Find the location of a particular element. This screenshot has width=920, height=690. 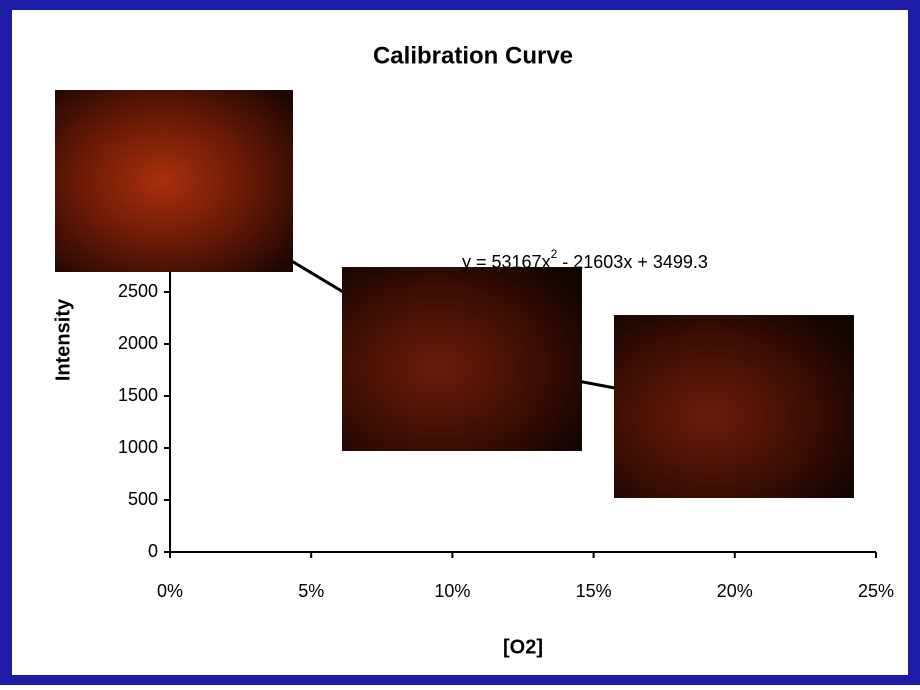

trendline-equation: y = 53167x2 - 21603x + 3499.3 is located at coordinates (585, 259).